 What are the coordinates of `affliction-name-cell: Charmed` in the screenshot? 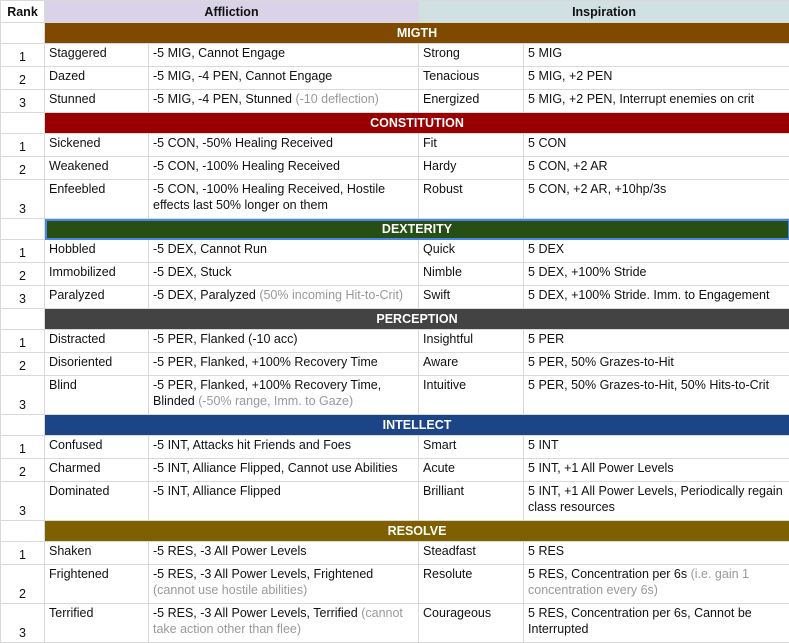 It's located at (97, 470).